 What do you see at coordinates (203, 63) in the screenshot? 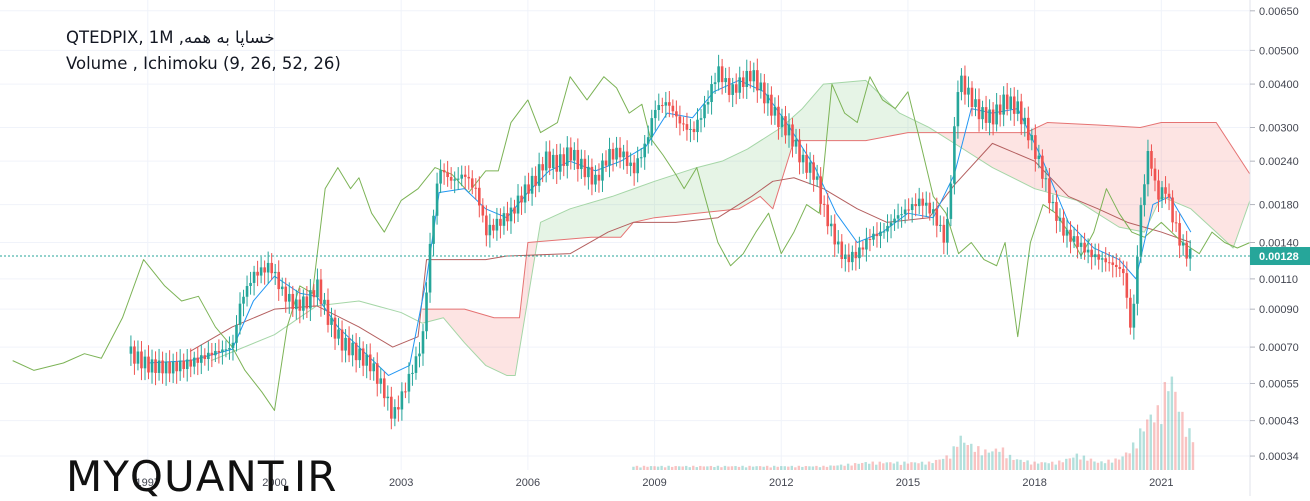
I see `indicator-legend: Volume , Ichimoku (9, 26, 52, 26)` at bounding box center [203, 63].